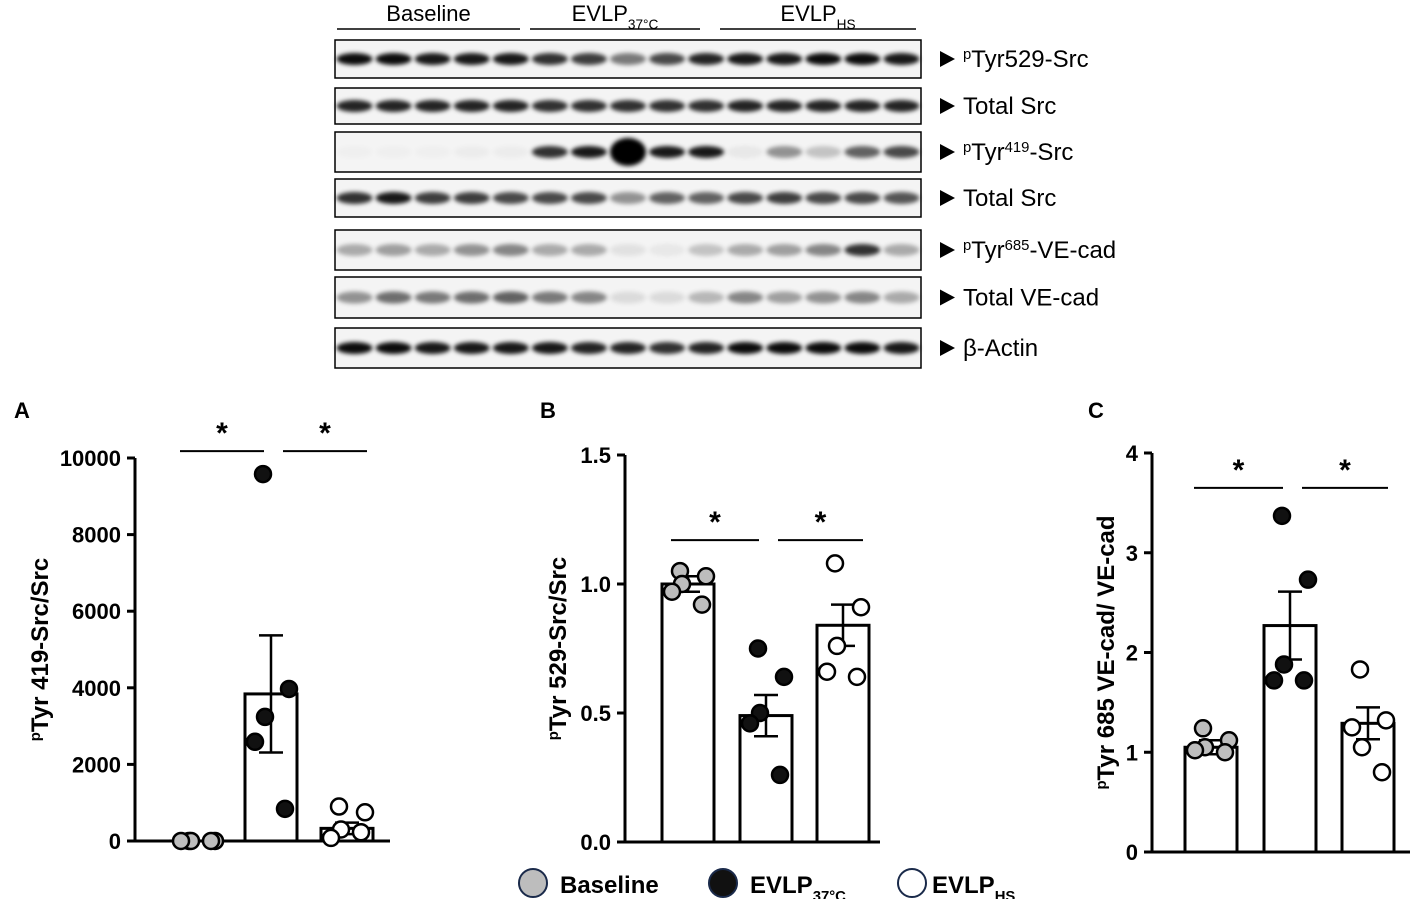  What do you see at coordinates (912, 883) in the screenshot?
I see `legend-marker` at bounding box center [912, 883].